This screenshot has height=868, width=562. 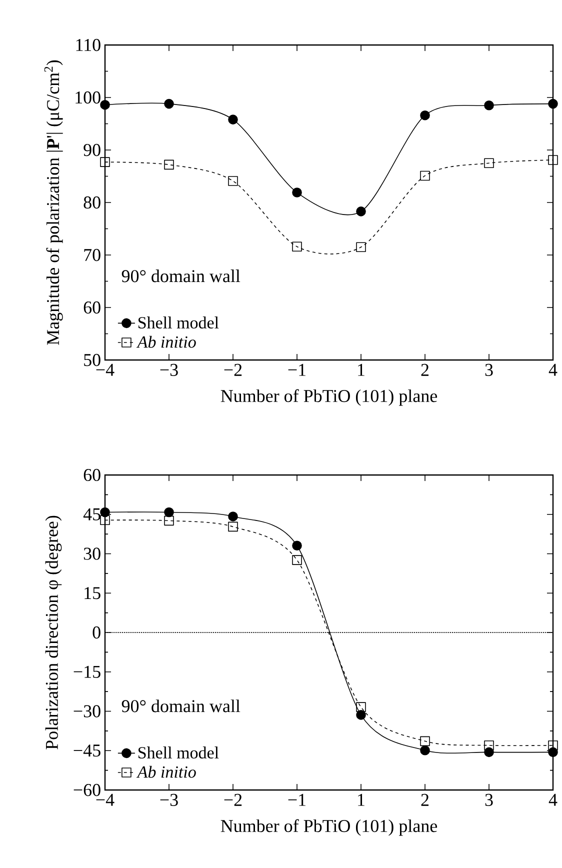 I want to click on y-tick-label: 0, so click(x=96, y=632).